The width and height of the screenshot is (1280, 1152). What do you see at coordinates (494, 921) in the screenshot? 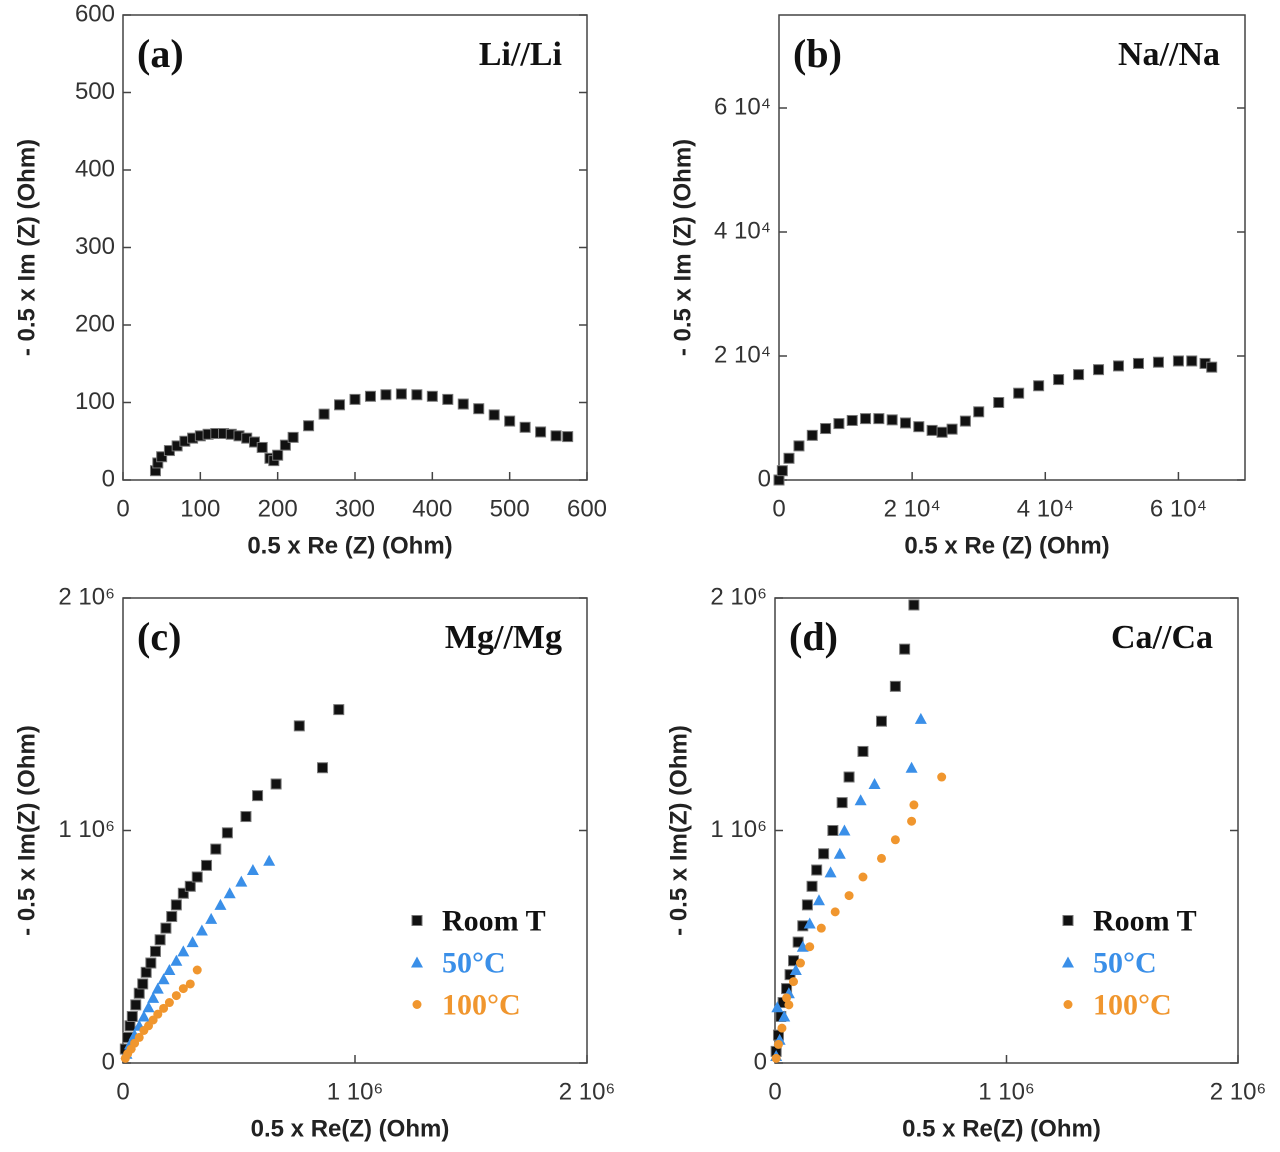
I see `legend-label: Room T` at bounding box center [494, 921].